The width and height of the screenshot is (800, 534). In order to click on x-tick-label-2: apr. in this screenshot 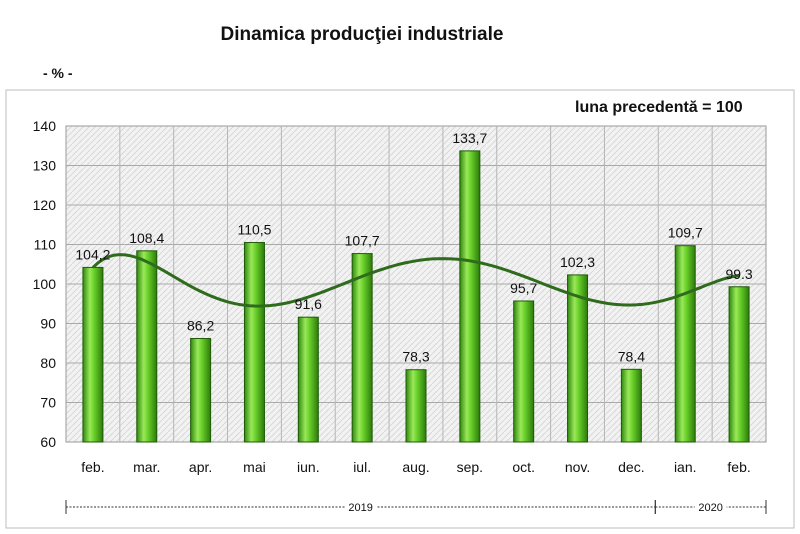, I will do `click(200, 467)`.